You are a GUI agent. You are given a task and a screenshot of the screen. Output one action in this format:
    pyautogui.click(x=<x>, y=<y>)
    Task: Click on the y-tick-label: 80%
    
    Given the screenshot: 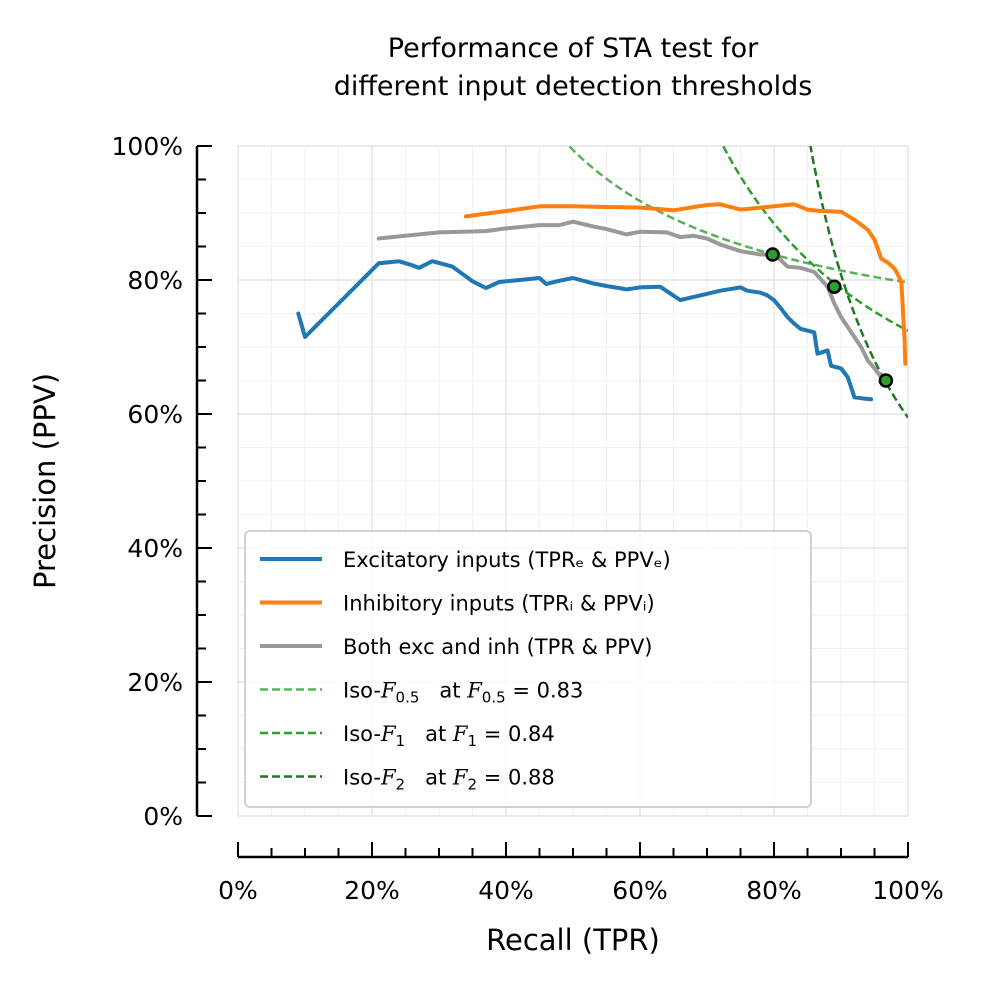 What is the action you would take?
    pyautogui.click(x=155, y=280)
    